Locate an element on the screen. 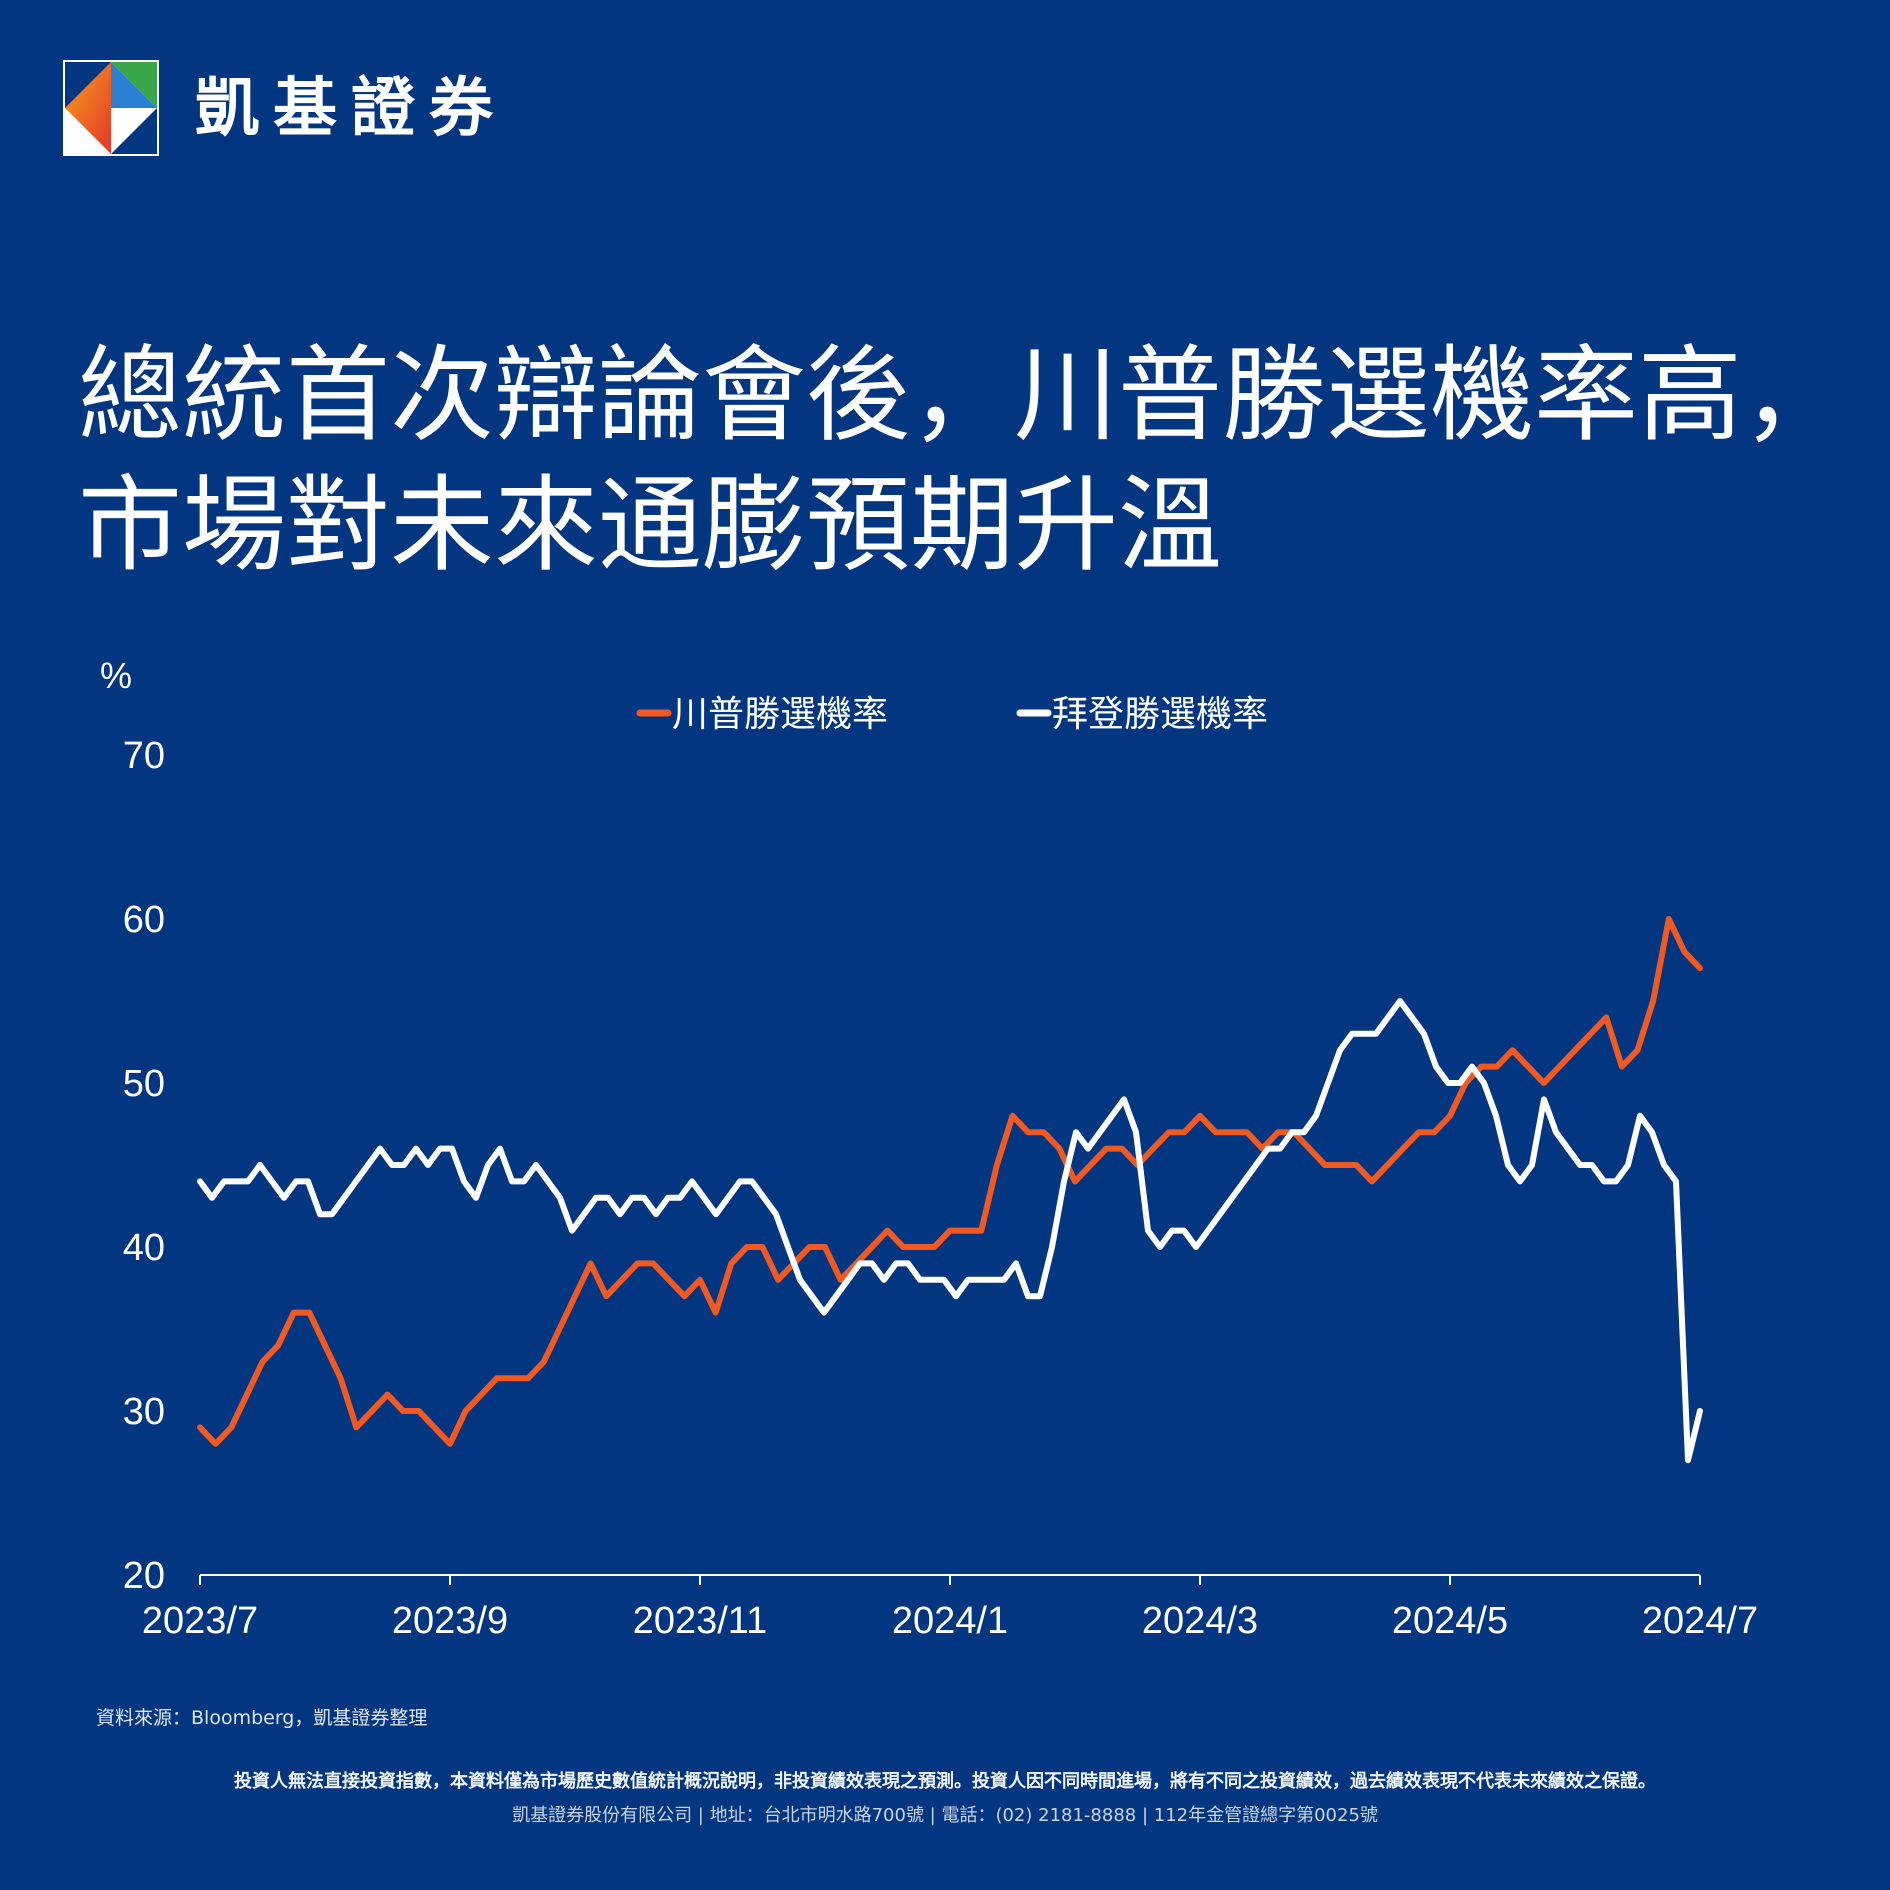 This screenshot has width=1890, height=1890. y-tick-label: 50 is located at coordinates (144, 1084).